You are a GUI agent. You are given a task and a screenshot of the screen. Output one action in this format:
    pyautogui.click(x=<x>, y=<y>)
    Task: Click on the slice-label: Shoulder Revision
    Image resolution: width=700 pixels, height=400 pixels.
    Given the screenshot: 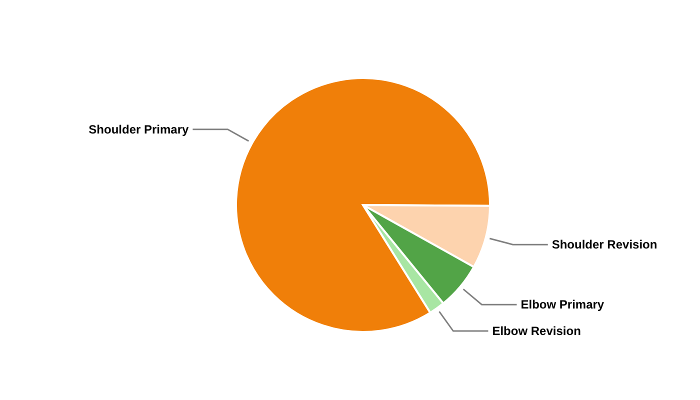 What is the action you would take?
    pyautogui.click(x=605, y=245)
    